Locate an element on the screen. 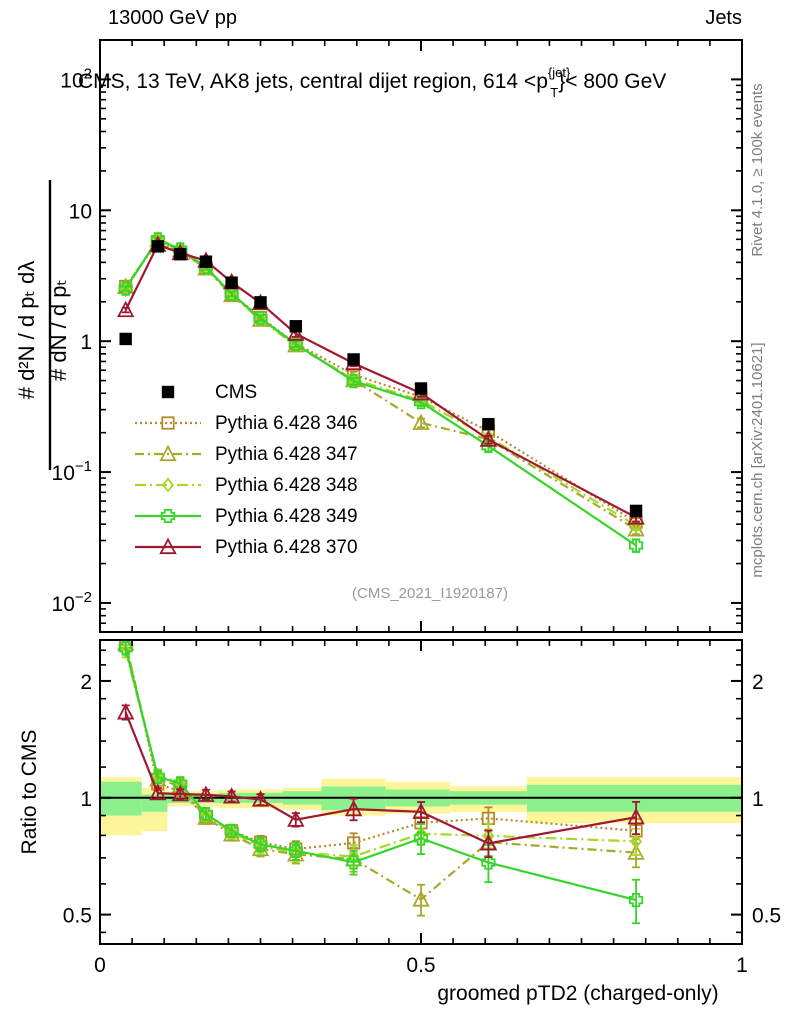 The image size is (786, 1024). x-tick-label: 0.5 is located at coordinates (420, 965).